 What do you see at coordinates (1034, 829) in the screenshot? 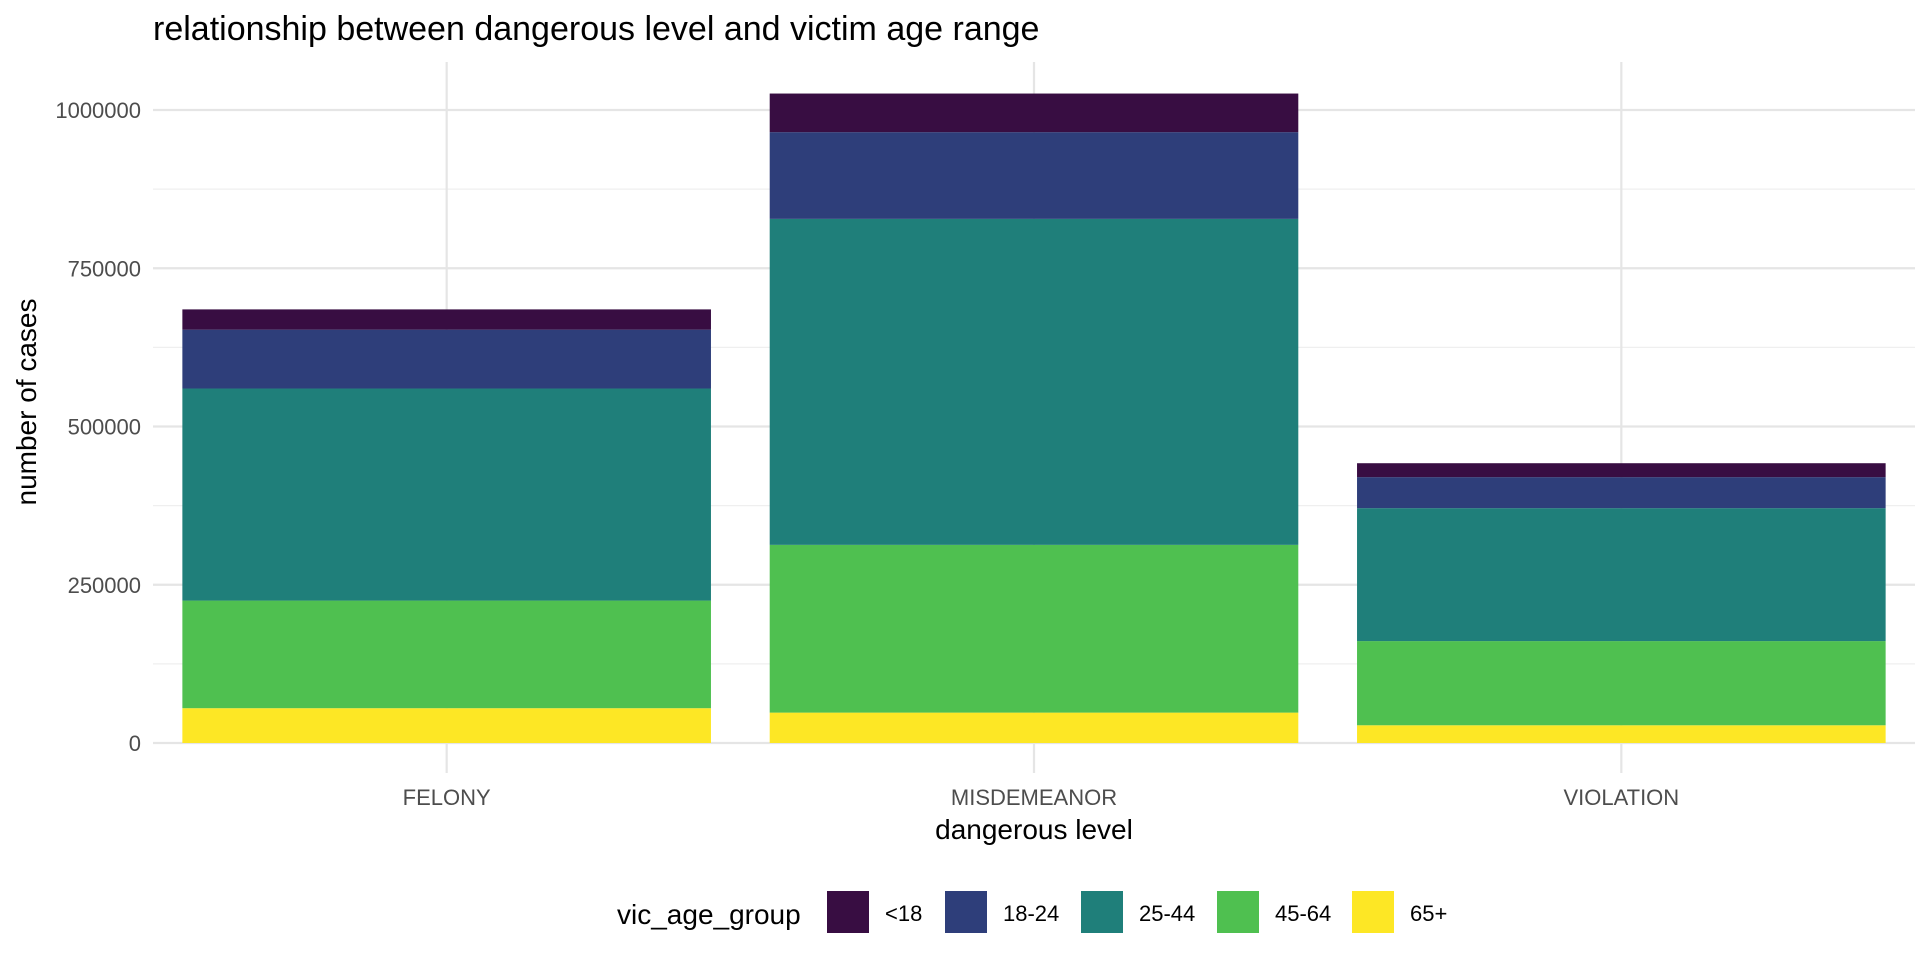
I see `x-axis-title: dangerous level` at bounding box center [1034, 829].